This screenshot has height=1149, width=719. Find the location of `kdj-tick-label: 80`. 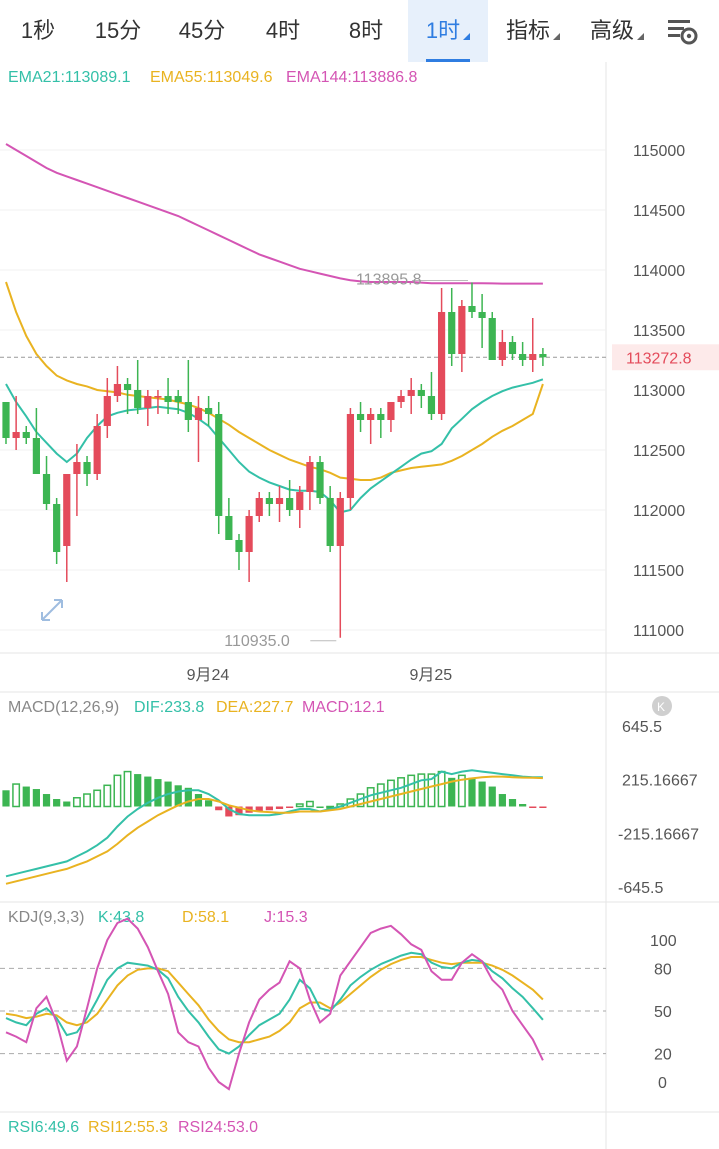

kdj-tick-label: 80 is located at coordinates (663, 969).